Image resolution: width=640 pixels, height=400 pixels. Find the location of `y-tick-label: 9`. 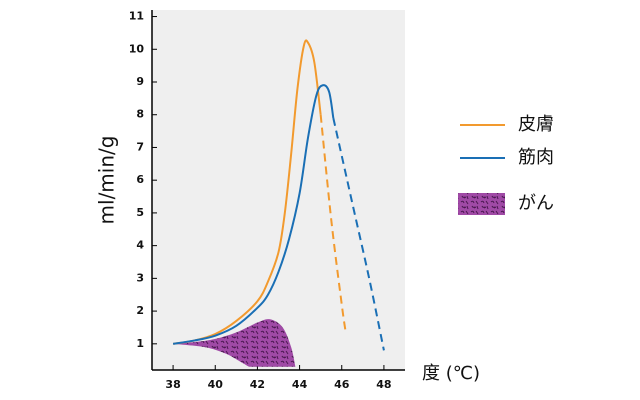

y-tick-label: 9 is located at coordinates (140, 81).